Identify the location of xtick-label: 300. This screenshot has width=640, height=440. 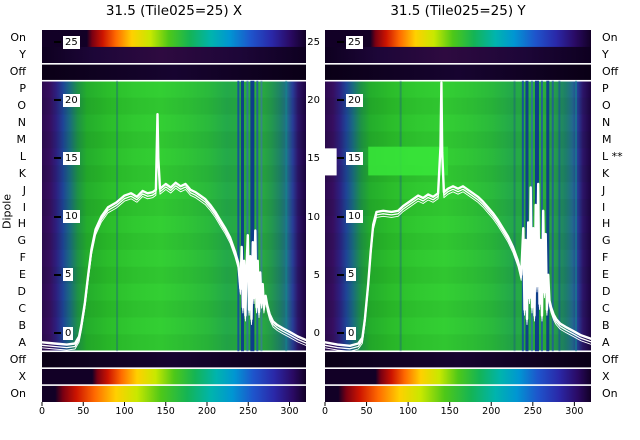
(574, 411).